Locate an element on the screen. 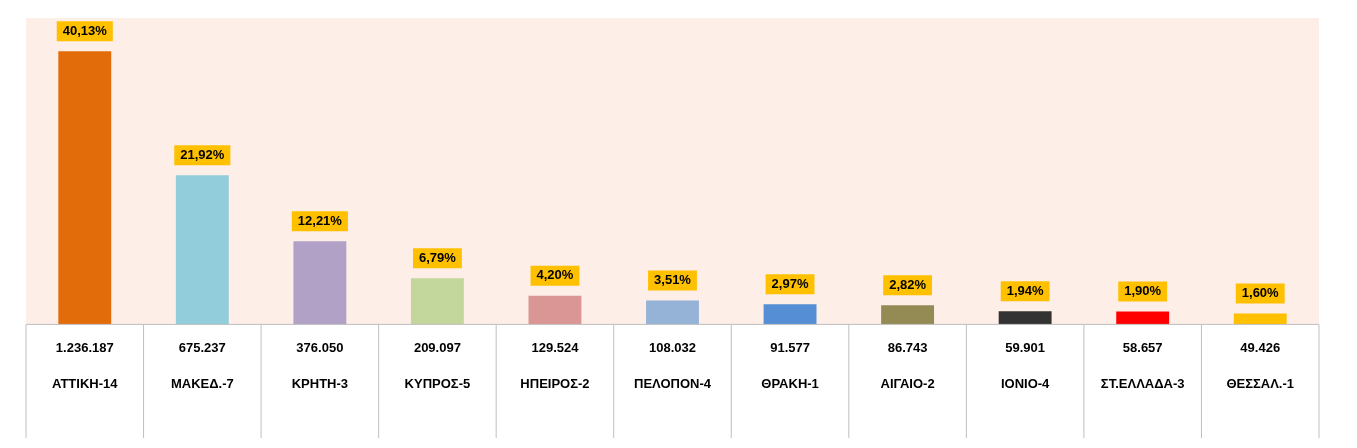 The width and height of the screenshot is (1357, 448). text: 108.032 is located at coordinates (672, 347).